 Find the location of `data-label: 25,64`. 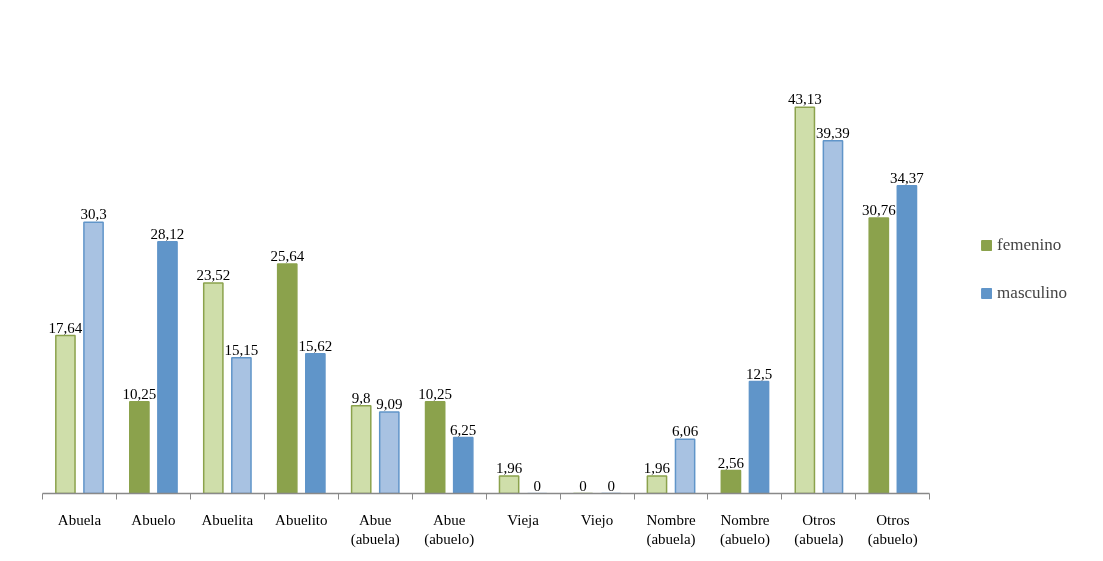

data-label: 25,64 is located at coordinates (287, 255).